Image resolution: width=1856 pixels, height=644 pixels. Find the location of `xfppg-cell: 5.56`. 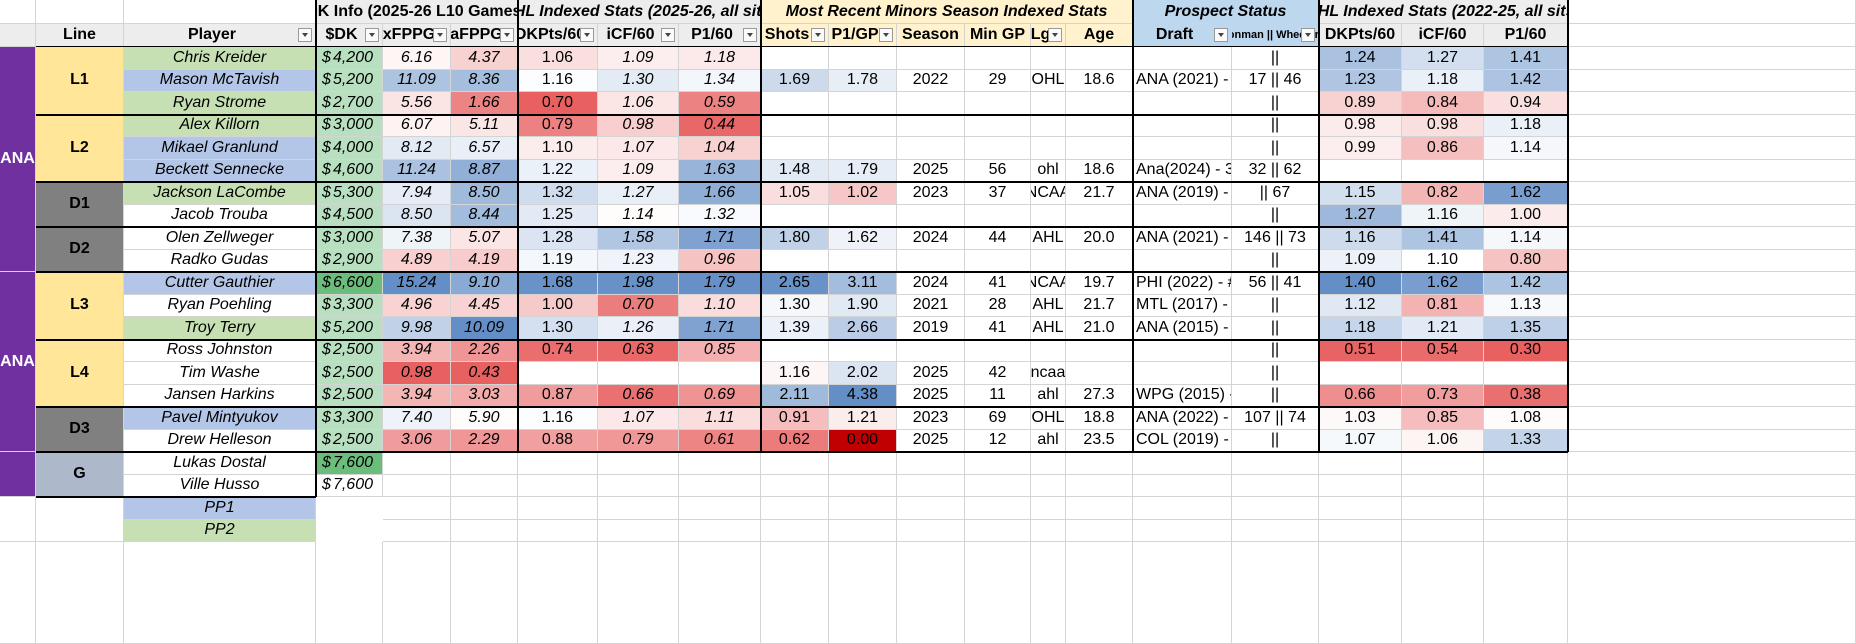

xfppg-cell: 5.56 is located at coordinates (417, 103).